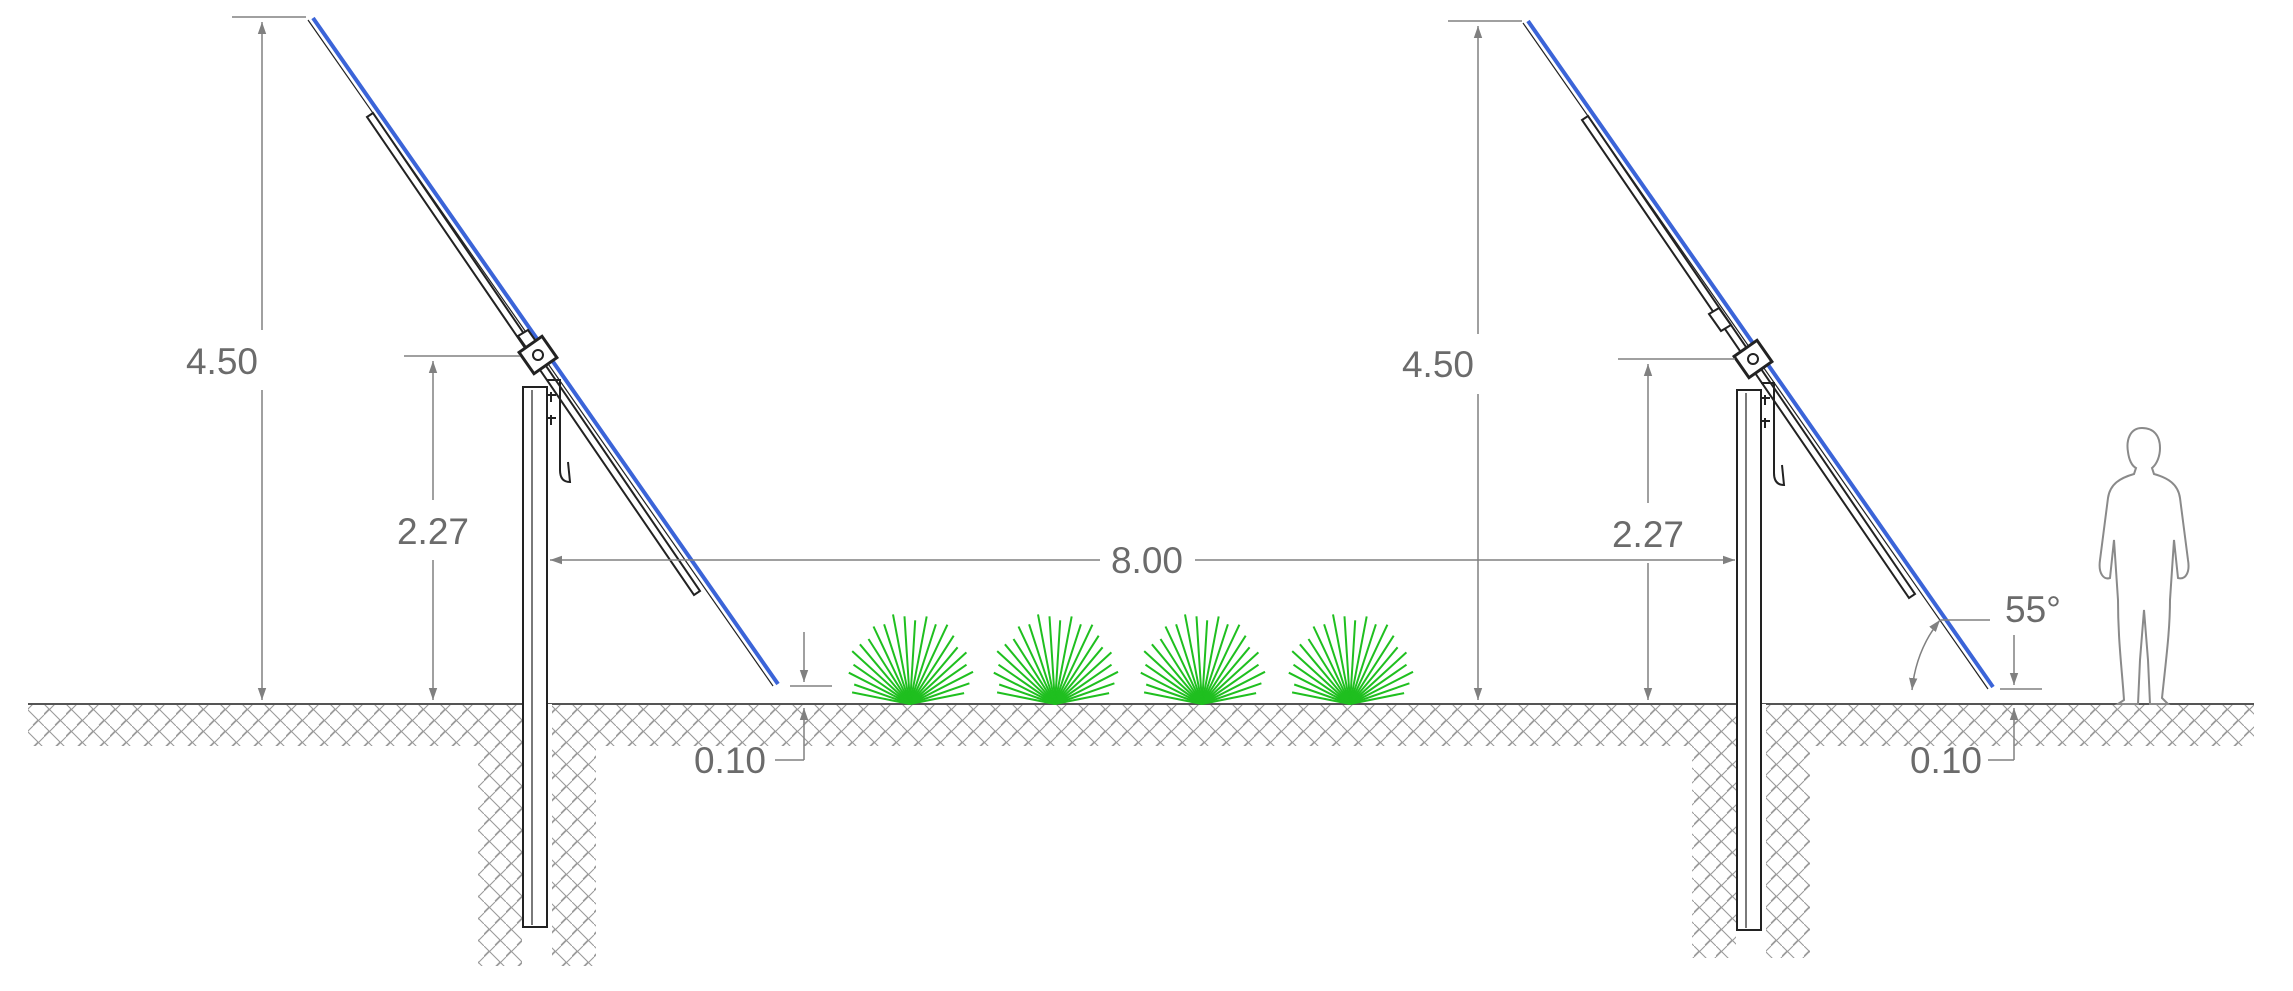 The width and height of the screenshot is (2293, 991). I want to click on dim-row-spacing: 8.00, so click(1147, 560).